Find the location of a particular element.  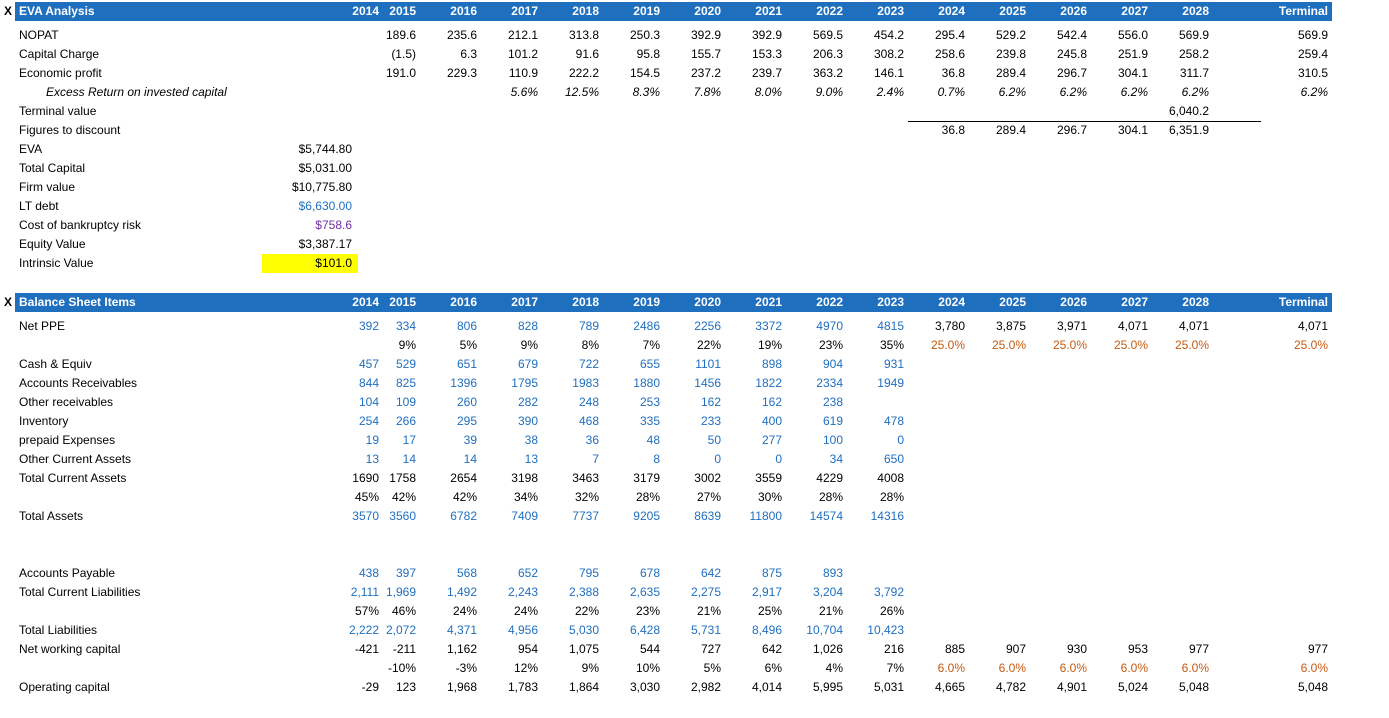

cell-2021: 1822 is located at coordinates (768, 383).